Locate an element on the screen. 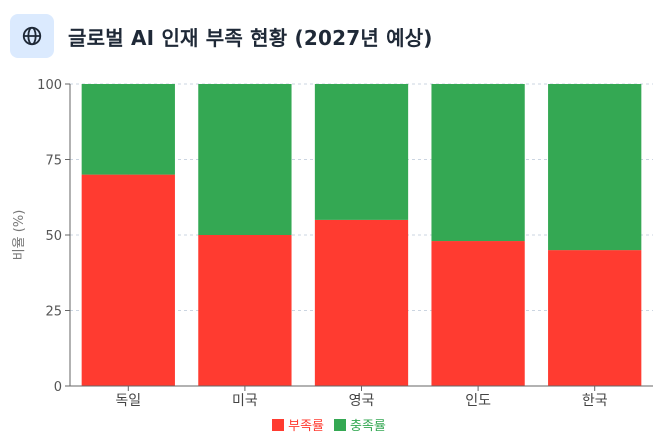 The height and width of the screenshot is (442, 658). y-tick-label: 0 is located at coordinates (58, 387).